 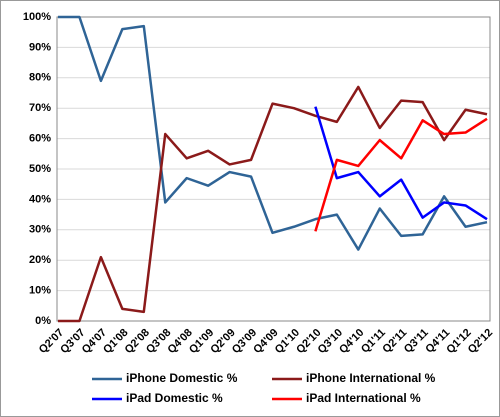 I want to click on y-tick-label: 40%, so click(x=40, y=199).